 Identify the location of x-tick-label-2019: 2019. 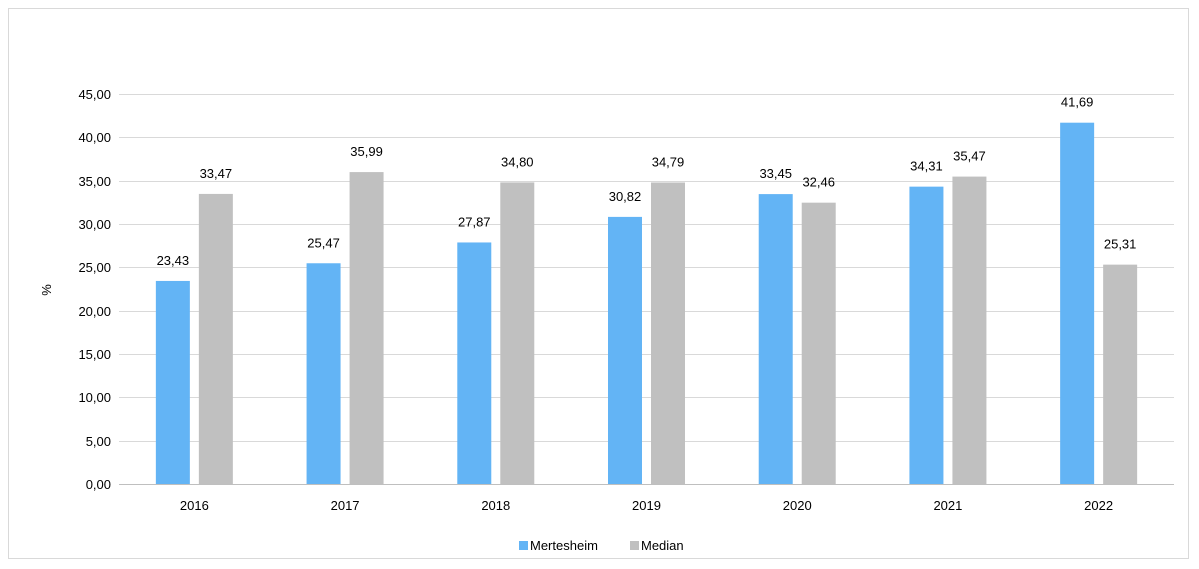
(646, 505).